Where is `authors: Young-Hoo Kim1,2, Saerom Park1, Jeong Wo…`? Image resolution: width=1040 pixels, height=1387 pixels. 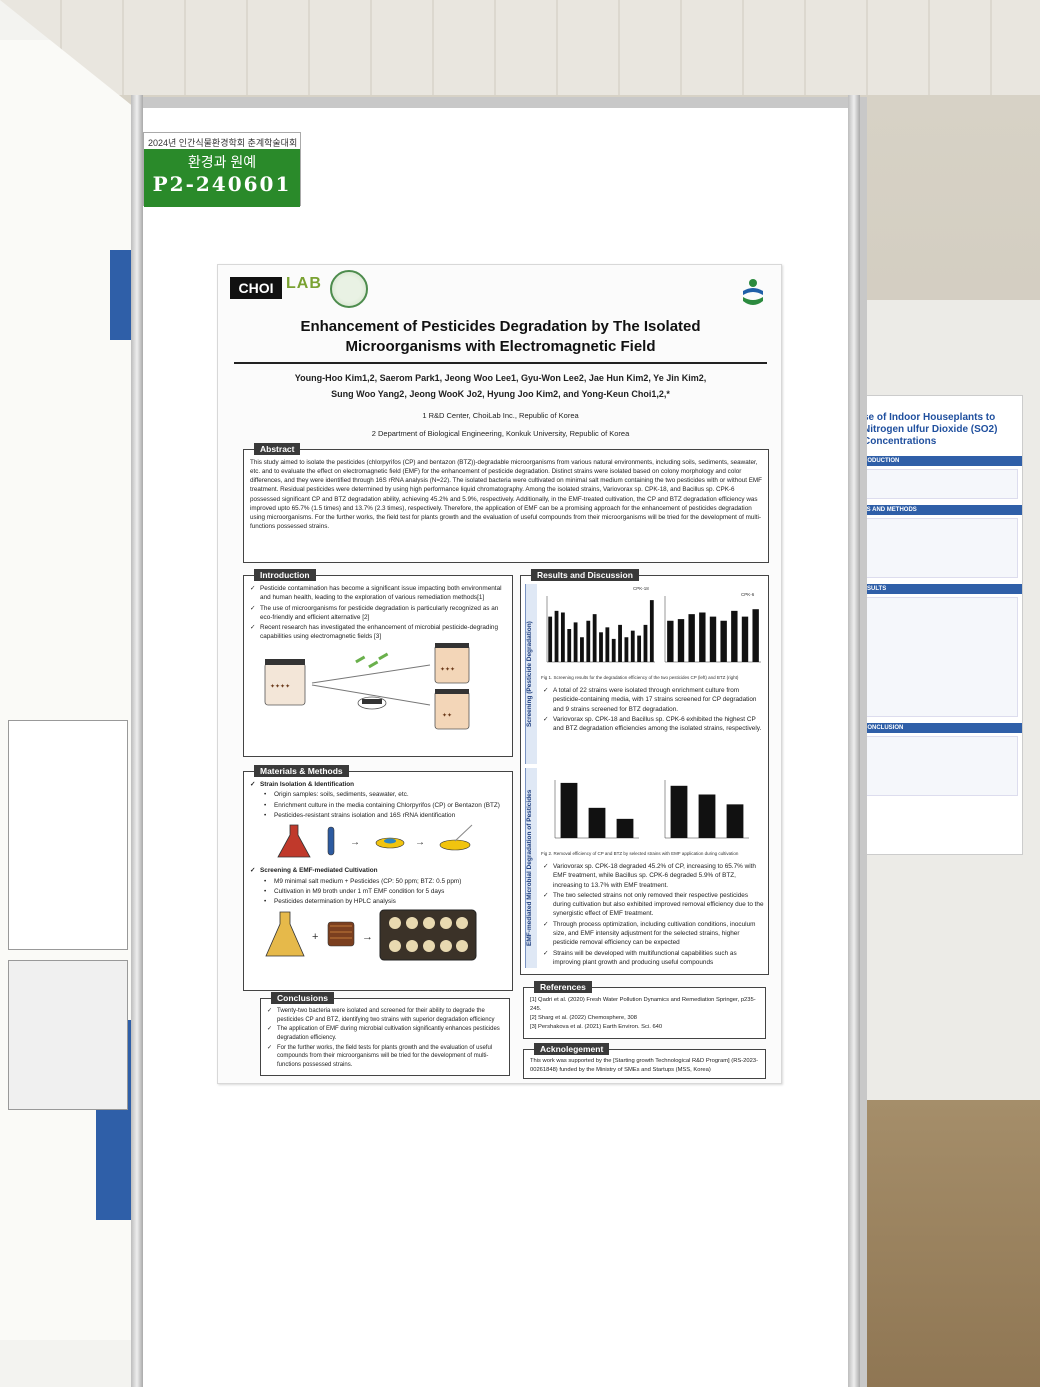
authors: Young-Hoo Kim1,2, Saerom Park1, Jeong Wo… is located at coordinates (500, 387).